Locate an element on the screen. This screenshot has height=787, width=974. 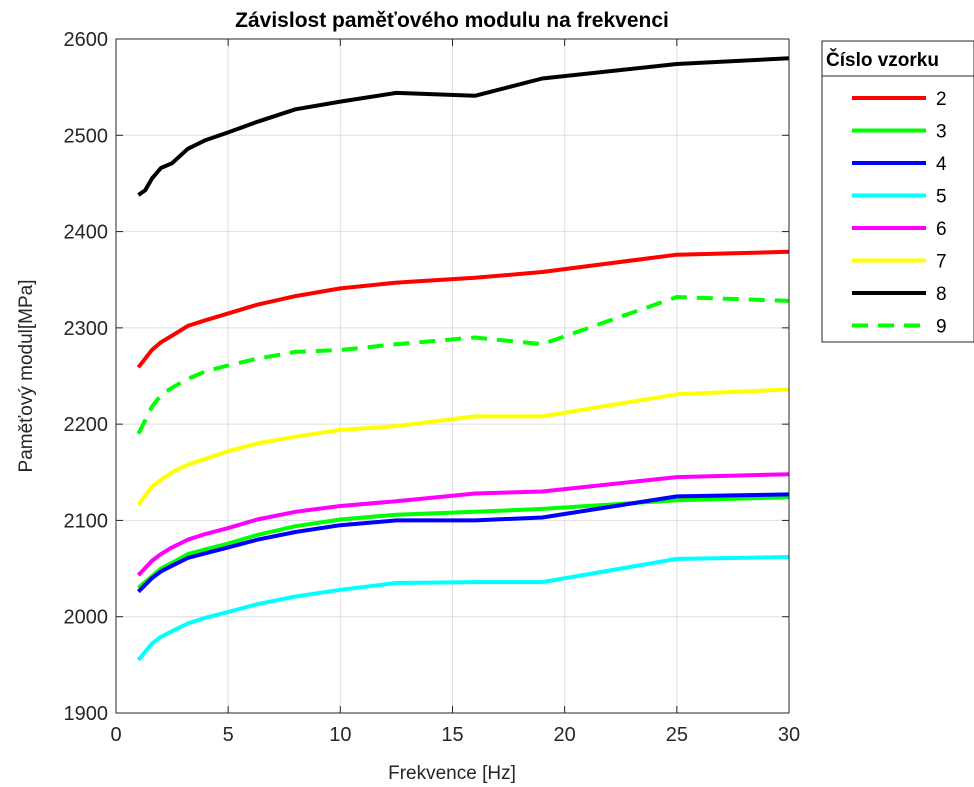
y-tick-label: 2000 is located at coordinates (86, 618).